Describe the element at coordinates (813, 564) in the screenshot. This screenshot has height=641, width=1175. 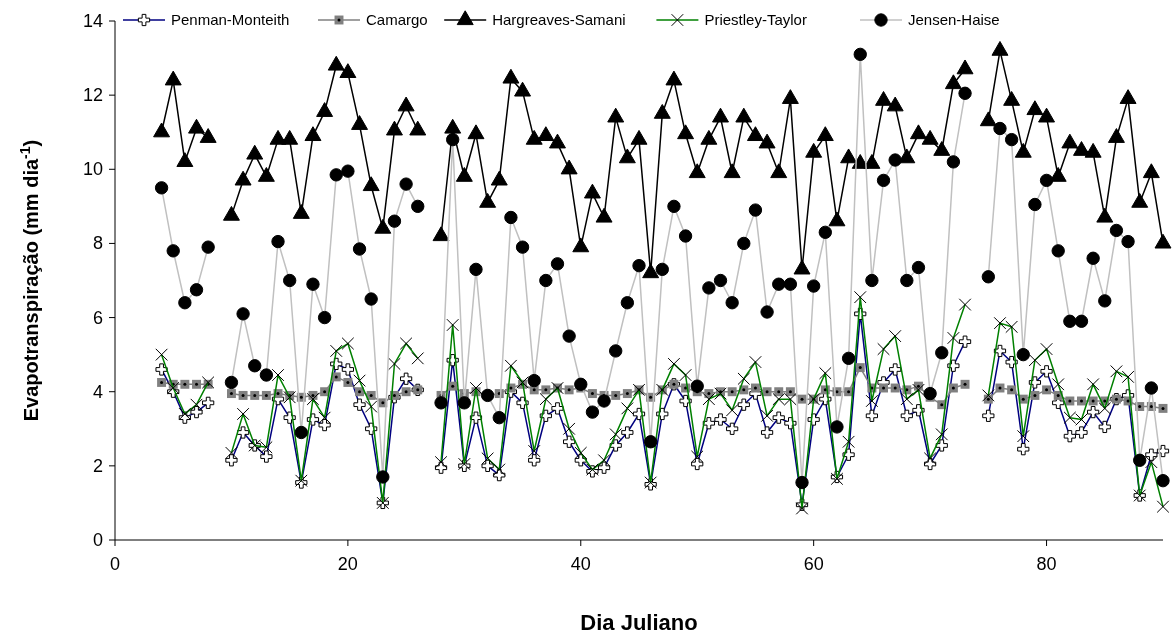
I see `x-tick-label: 60` at that location.